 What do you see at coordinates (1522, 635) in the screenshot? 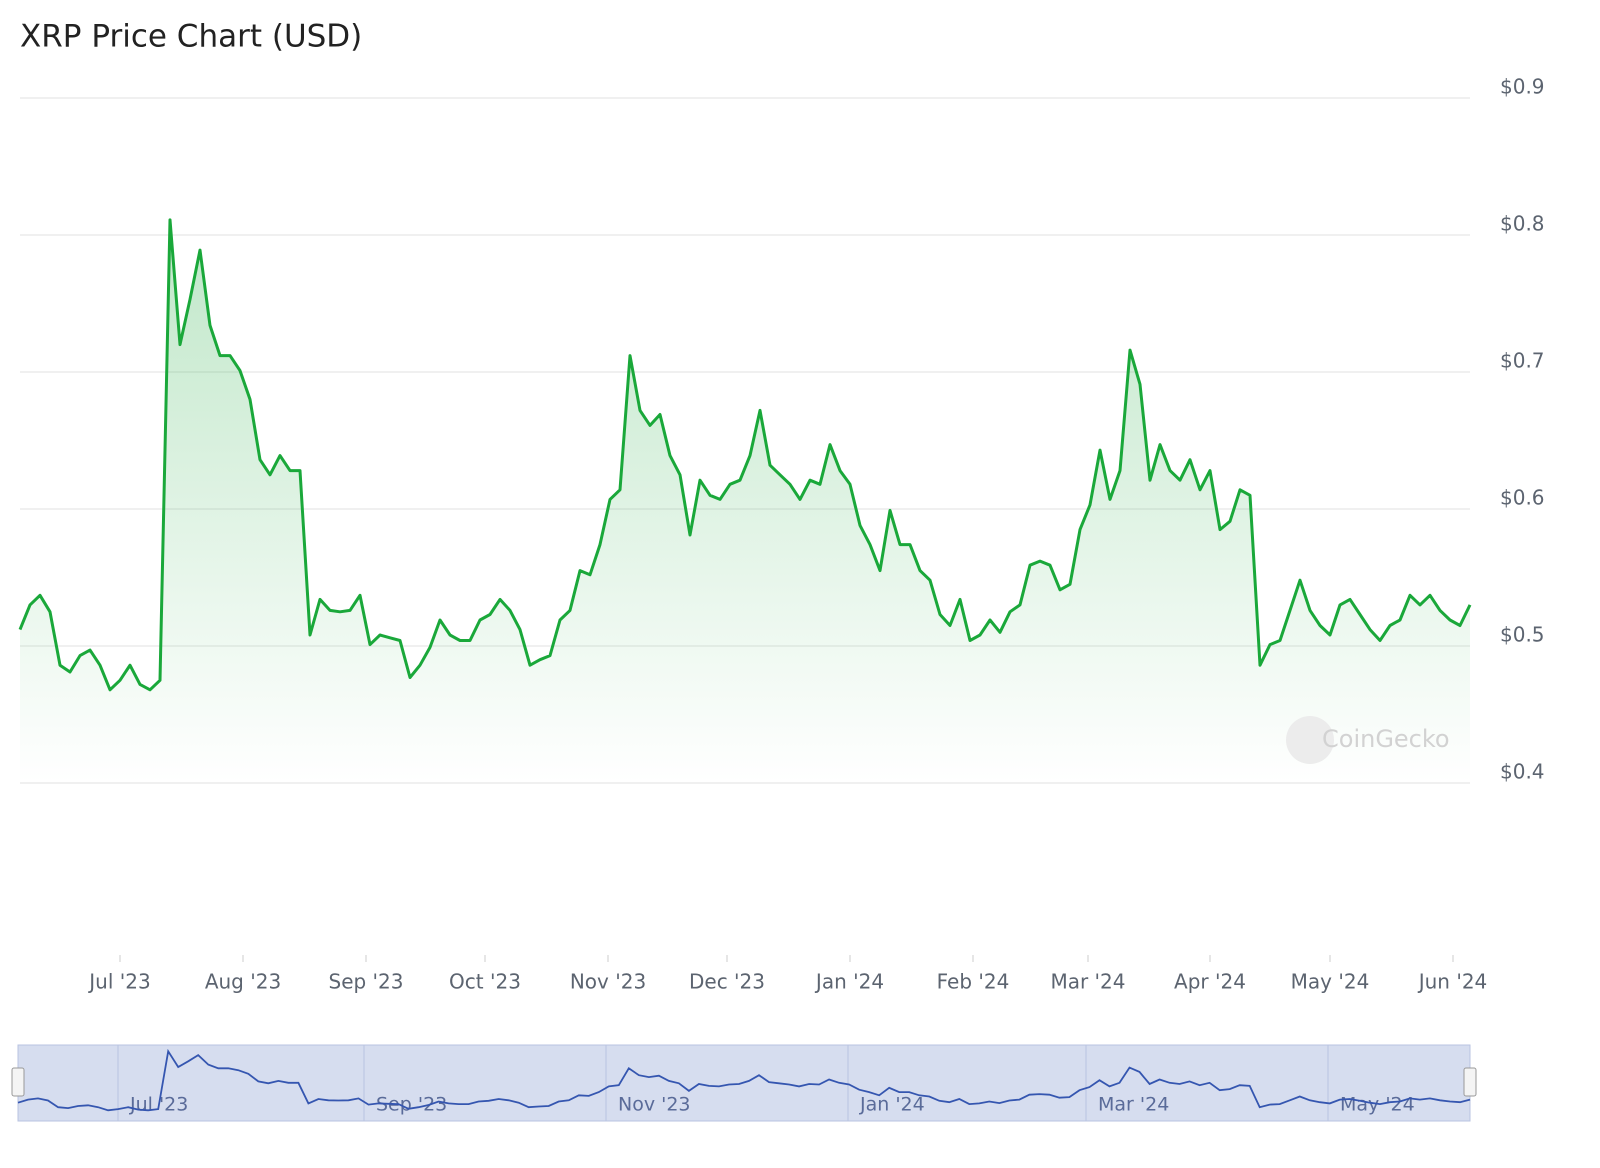
I see `y-tick-label: $0.5` at bounding box center [1522, 635].